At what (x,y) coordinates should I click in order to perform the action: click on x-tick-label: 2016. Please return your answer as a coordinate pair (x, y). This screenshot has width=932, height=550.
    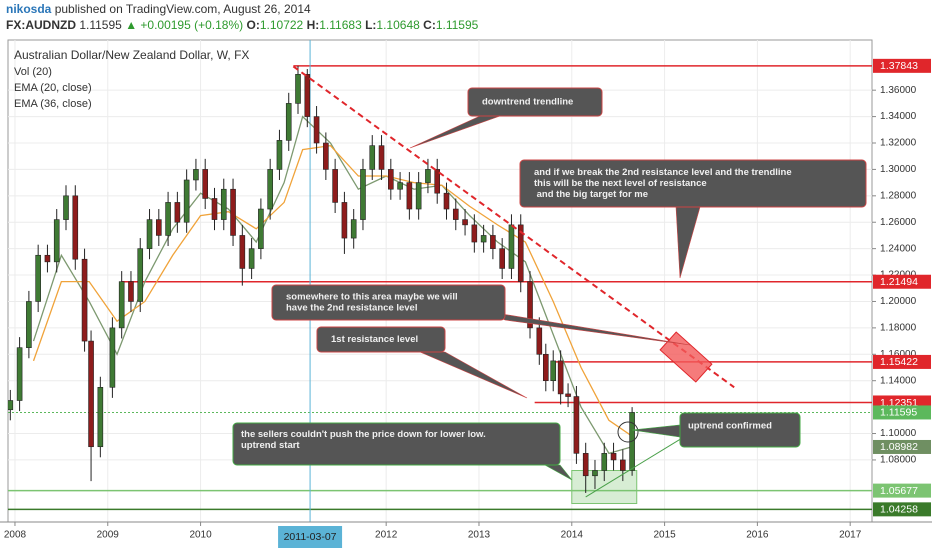
    Looking at the image, I should click on (757, 535).